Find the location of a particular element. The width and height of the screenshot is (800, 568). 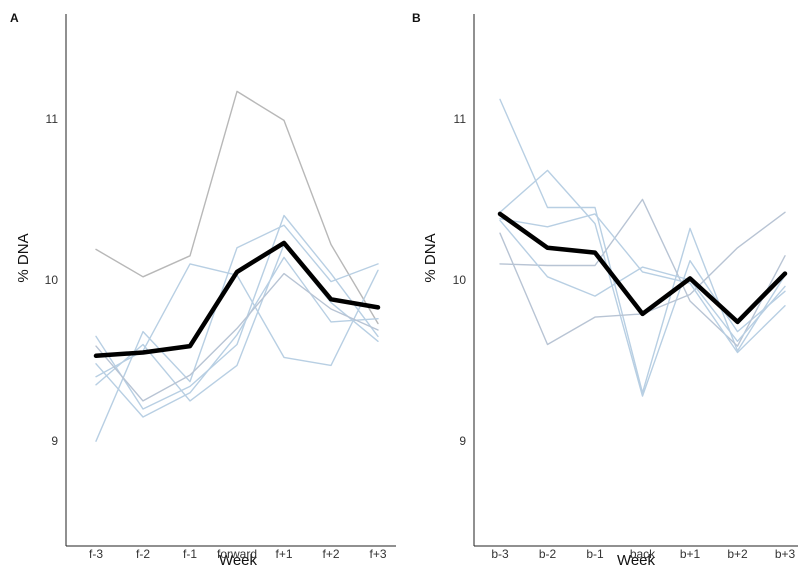

panel-a-x-axis-title: Week is located at coordinates (238, 560).